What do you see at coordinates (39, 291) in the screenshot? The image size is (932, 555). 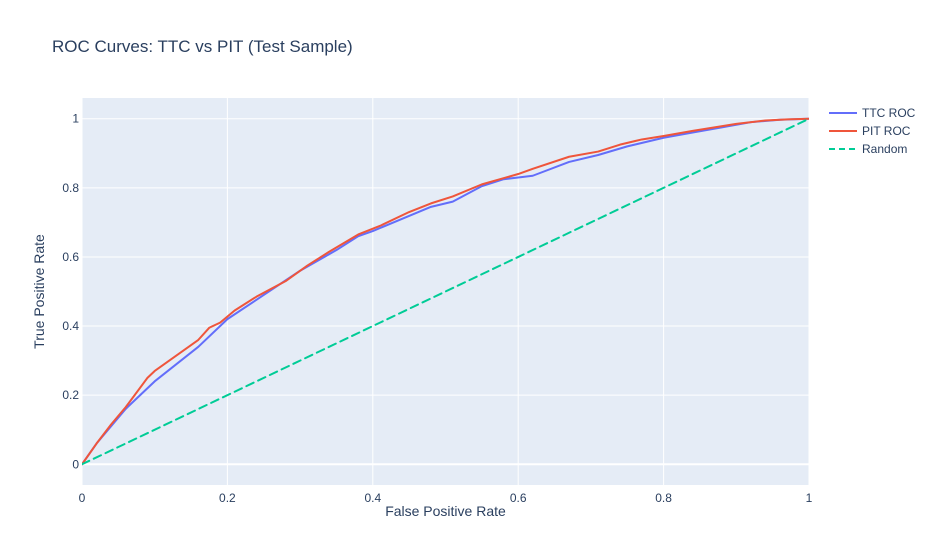 I see `y-axis-label: True Positive Rate` at bounding box center [39, 291].